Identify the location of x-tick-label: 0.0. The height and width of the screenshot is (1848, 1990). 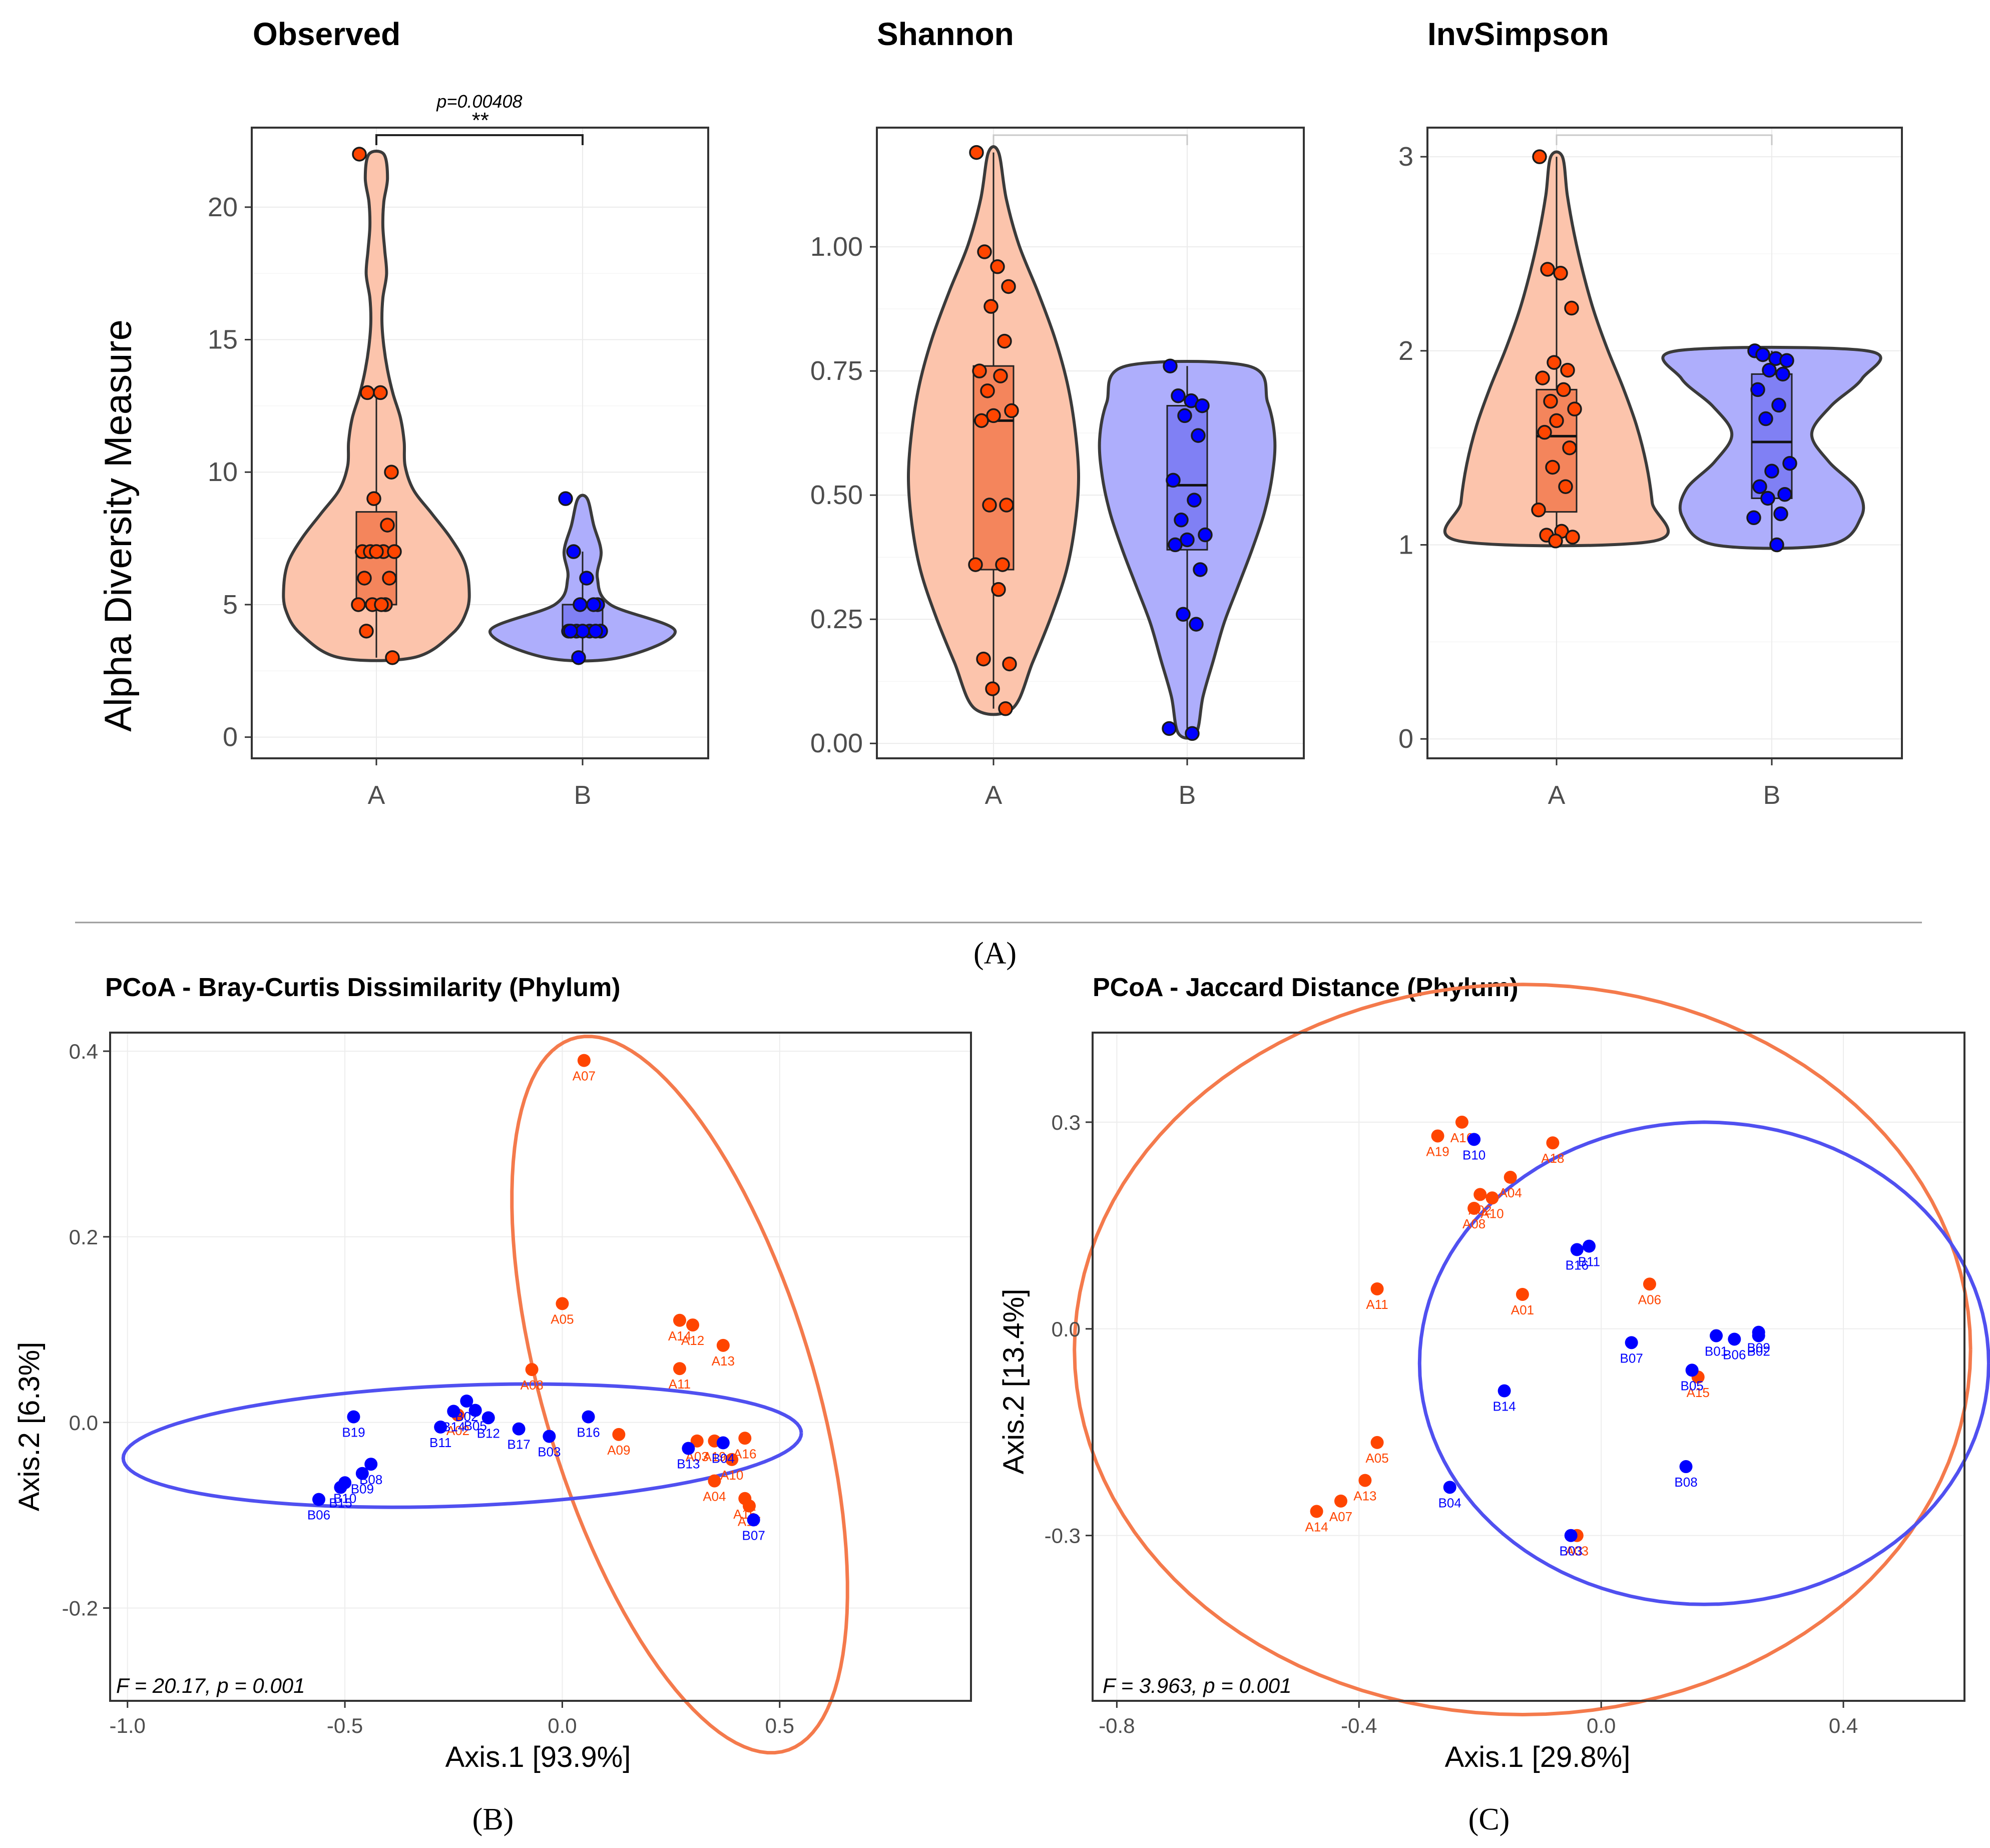
(563, 1725).